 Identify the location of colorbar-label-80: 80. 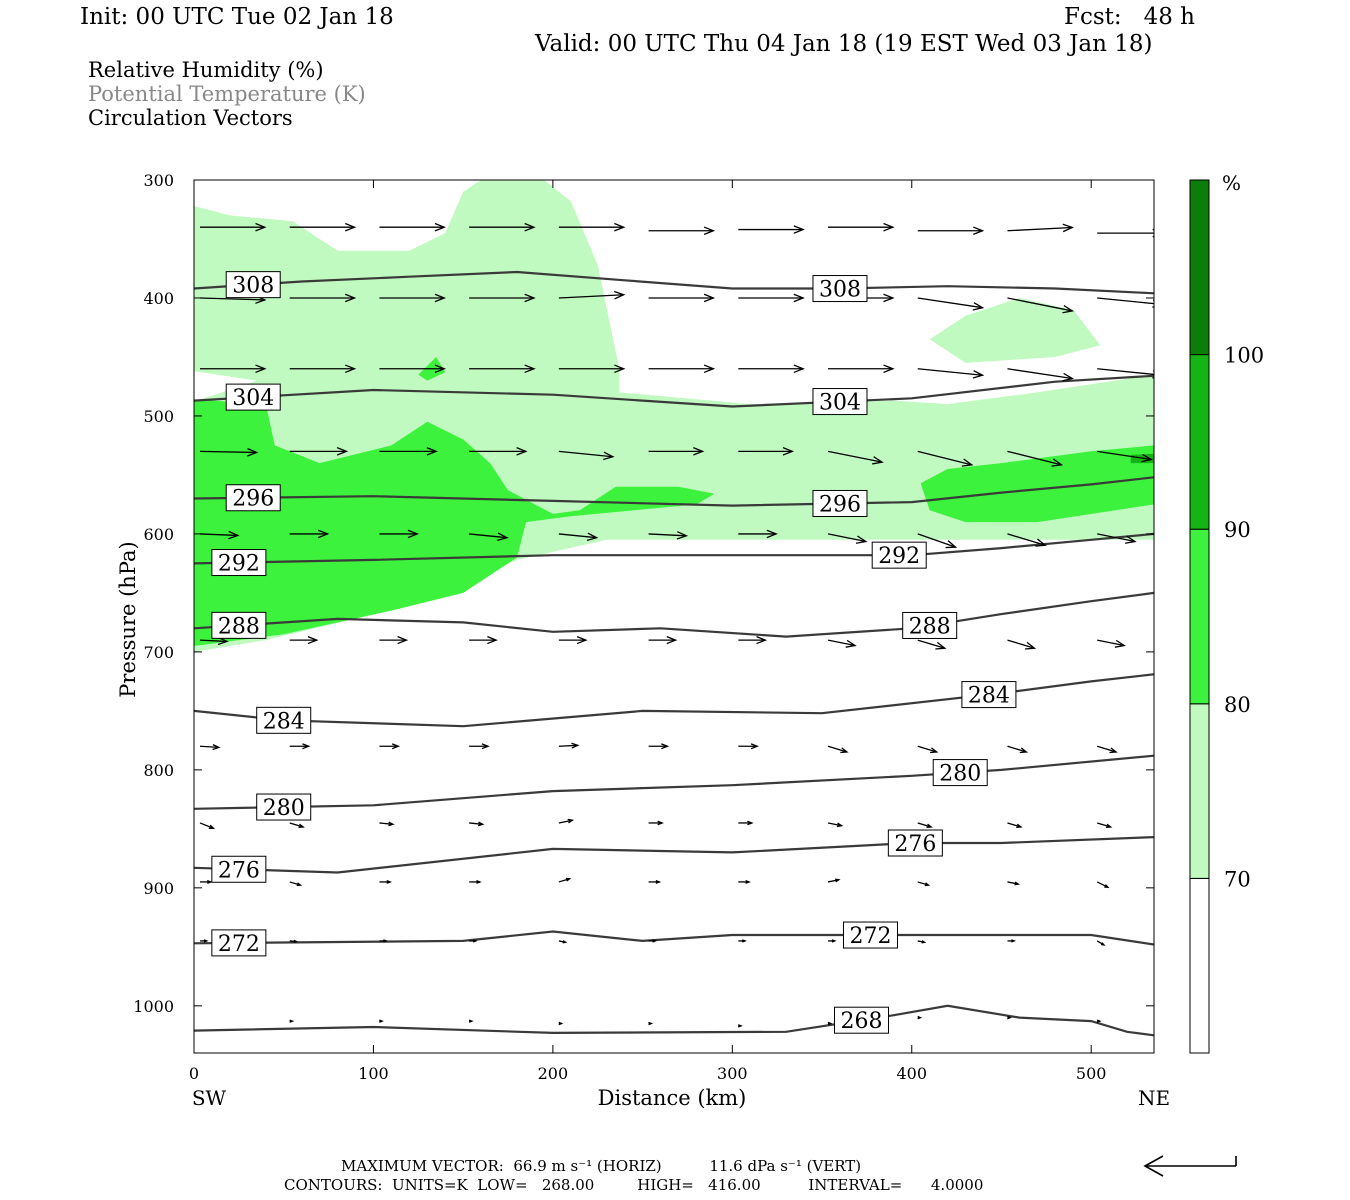
(1237, 705).